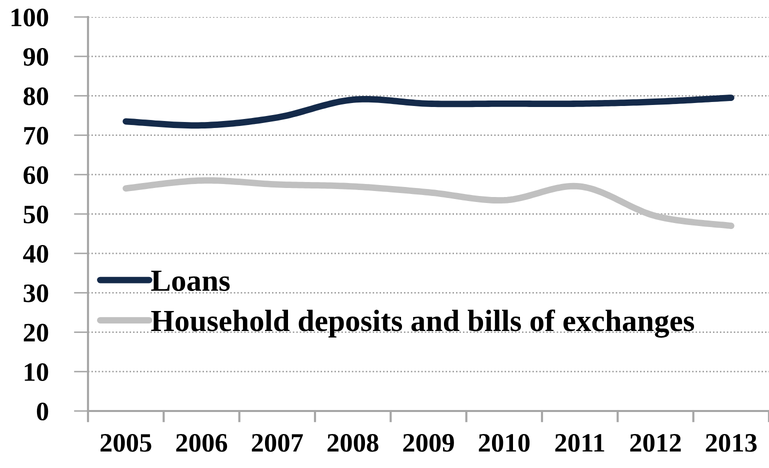  Describe the element at coordinates (202, 443) in the screenshot. I see `x-tick-label: 2006` at that location.